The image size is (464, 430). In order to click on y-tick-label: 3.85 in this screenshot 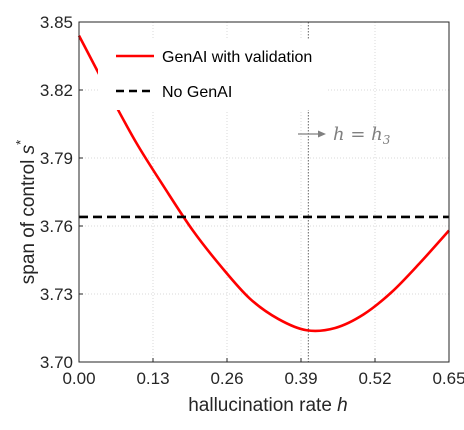, I will do `click(56, 22)`.